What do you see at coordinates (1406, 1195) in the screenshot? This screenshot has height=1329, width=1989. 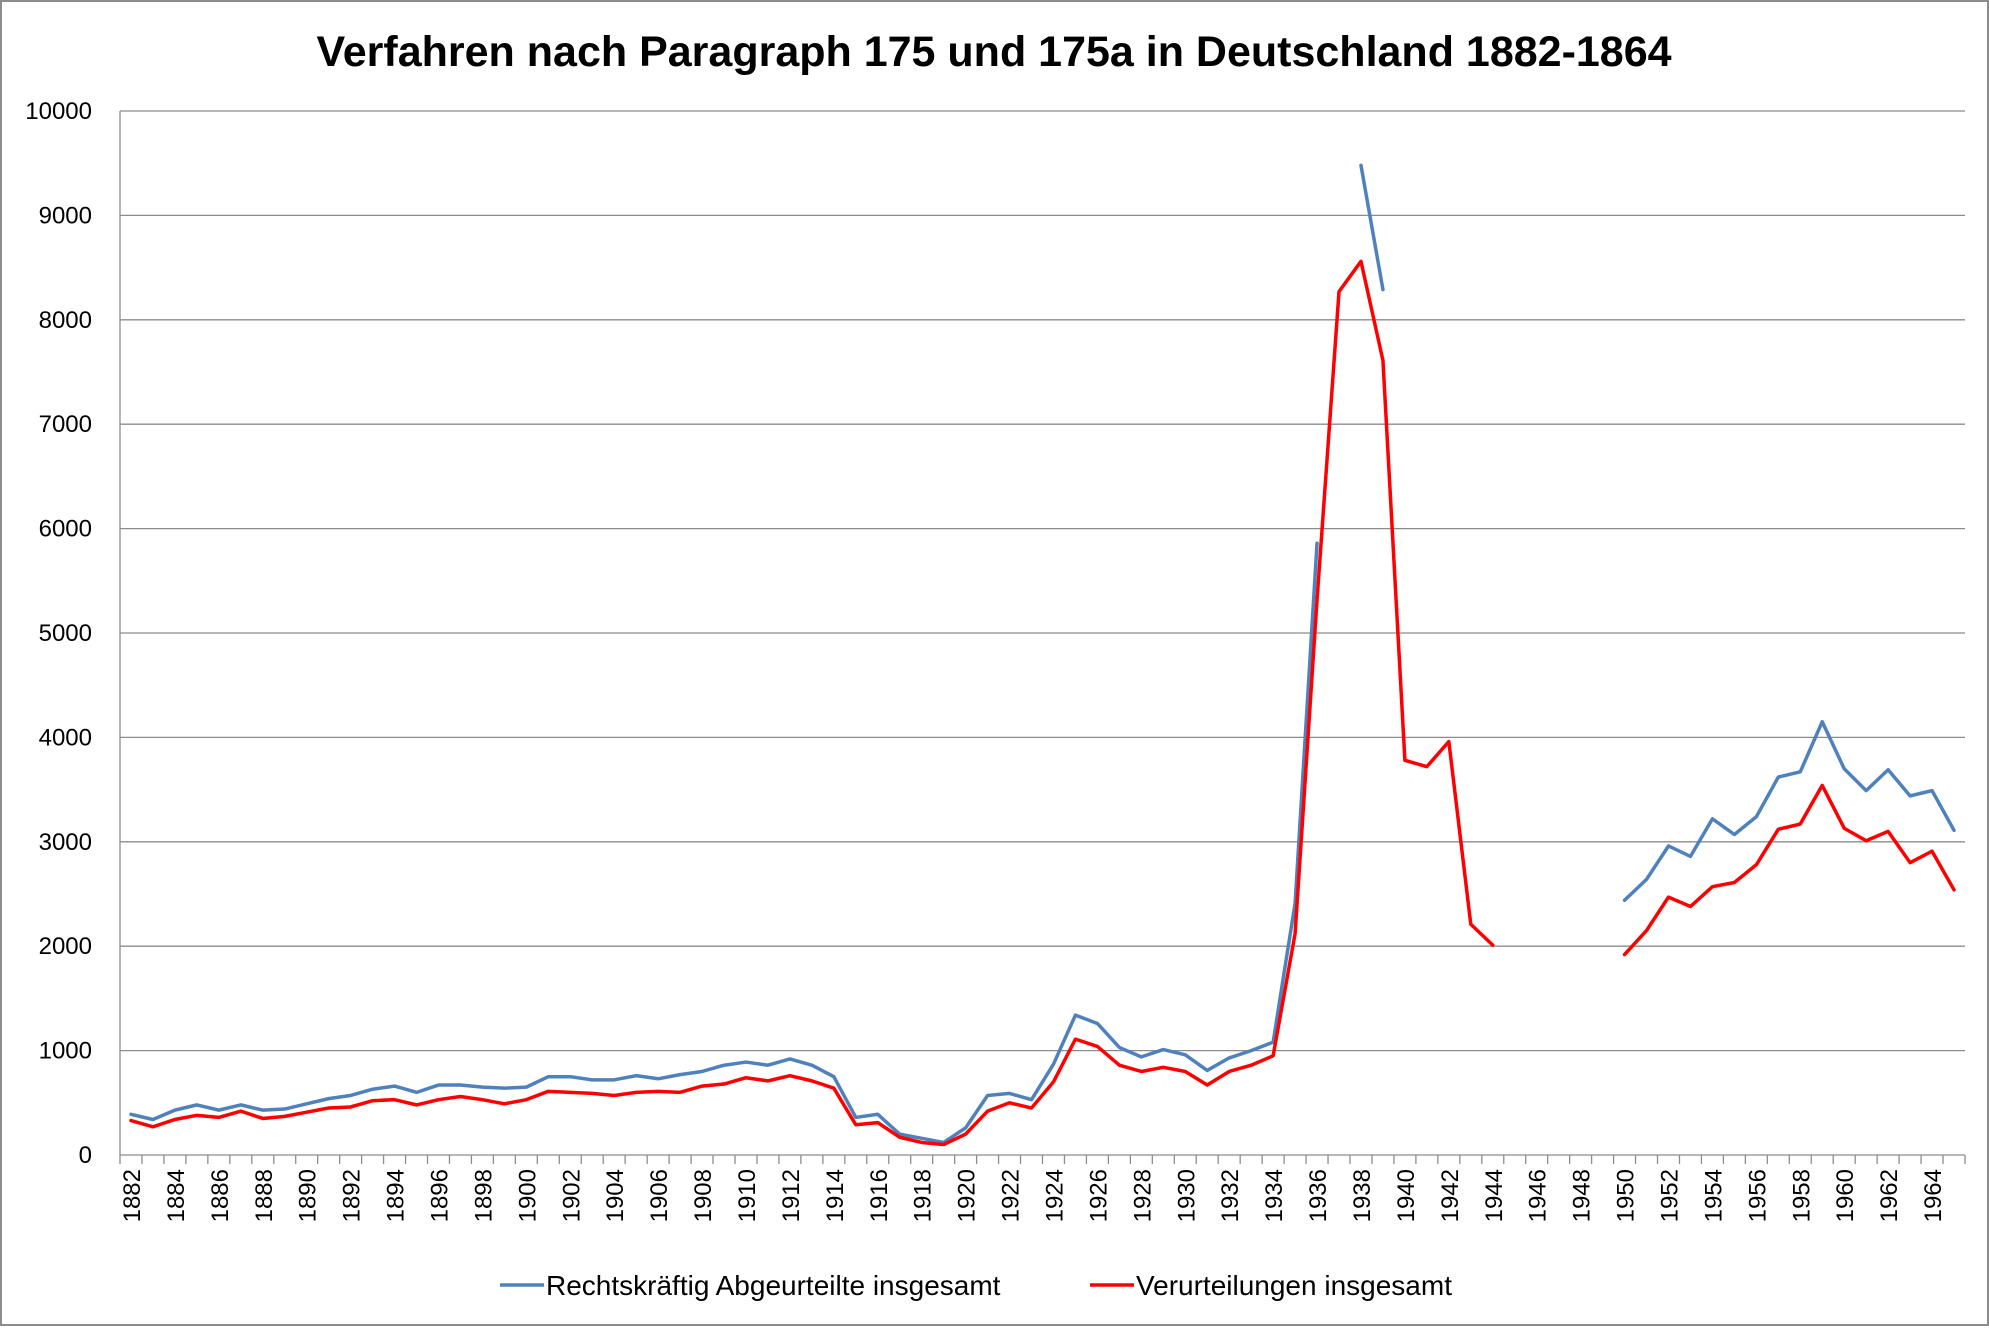 I see `x-tick-label: 1940` at bounding box center [1406, 1195].